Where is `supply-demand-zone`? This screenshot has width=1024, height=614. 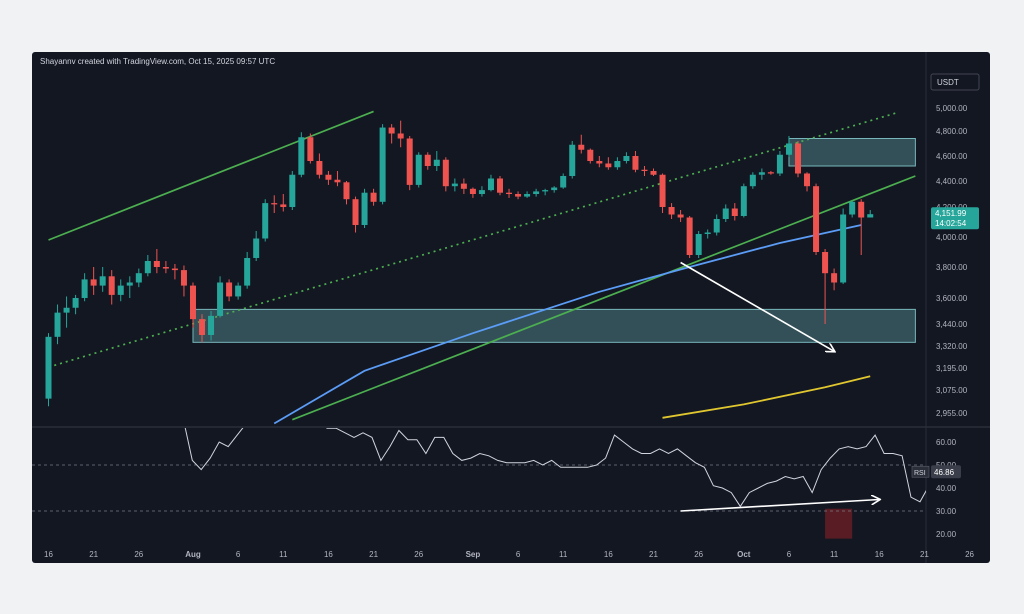 supply-demand-zone is located at coordinates (554, 325).